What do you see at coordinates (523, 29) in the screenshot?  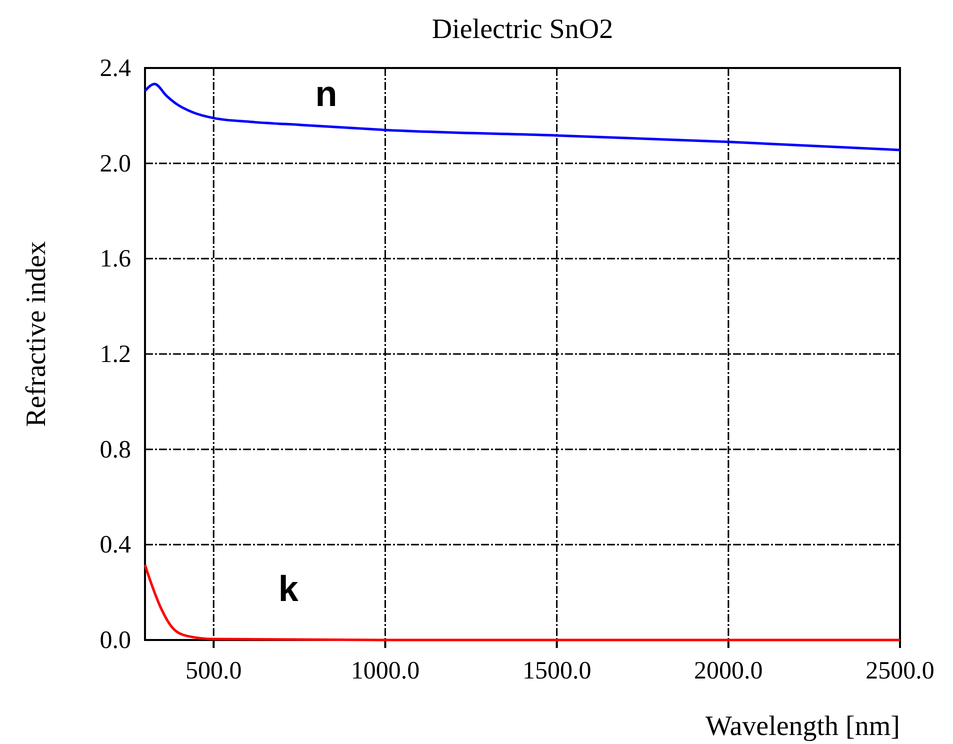 I see `chart-title: Dielectric SnO2` at bounding box center [523, 29].